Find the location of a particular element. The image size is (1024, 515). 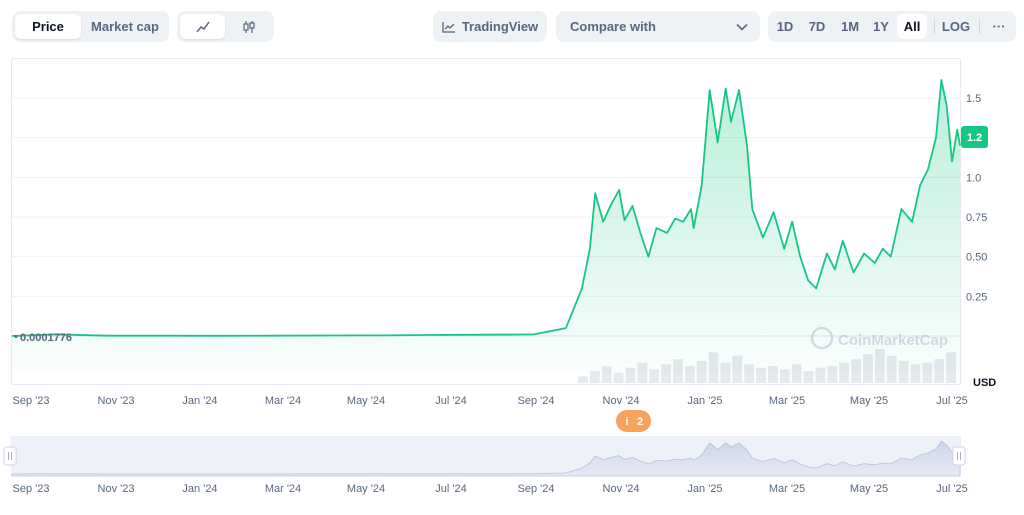

events-badge-bg is located at coordinates (633, 421).